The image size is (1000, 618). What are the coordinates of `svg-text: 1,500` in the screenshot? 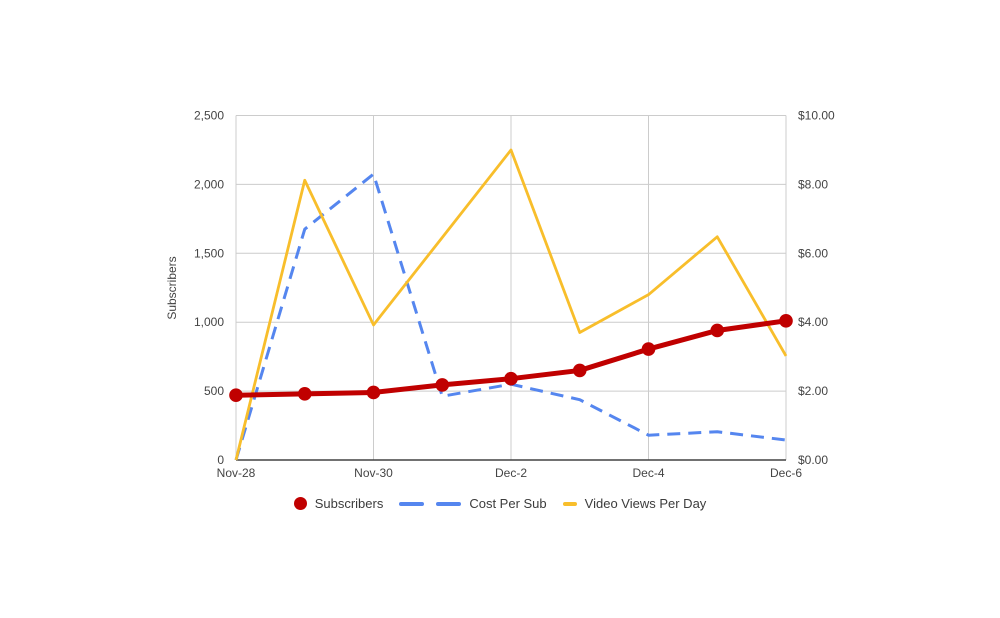 It's located at (209, 253).